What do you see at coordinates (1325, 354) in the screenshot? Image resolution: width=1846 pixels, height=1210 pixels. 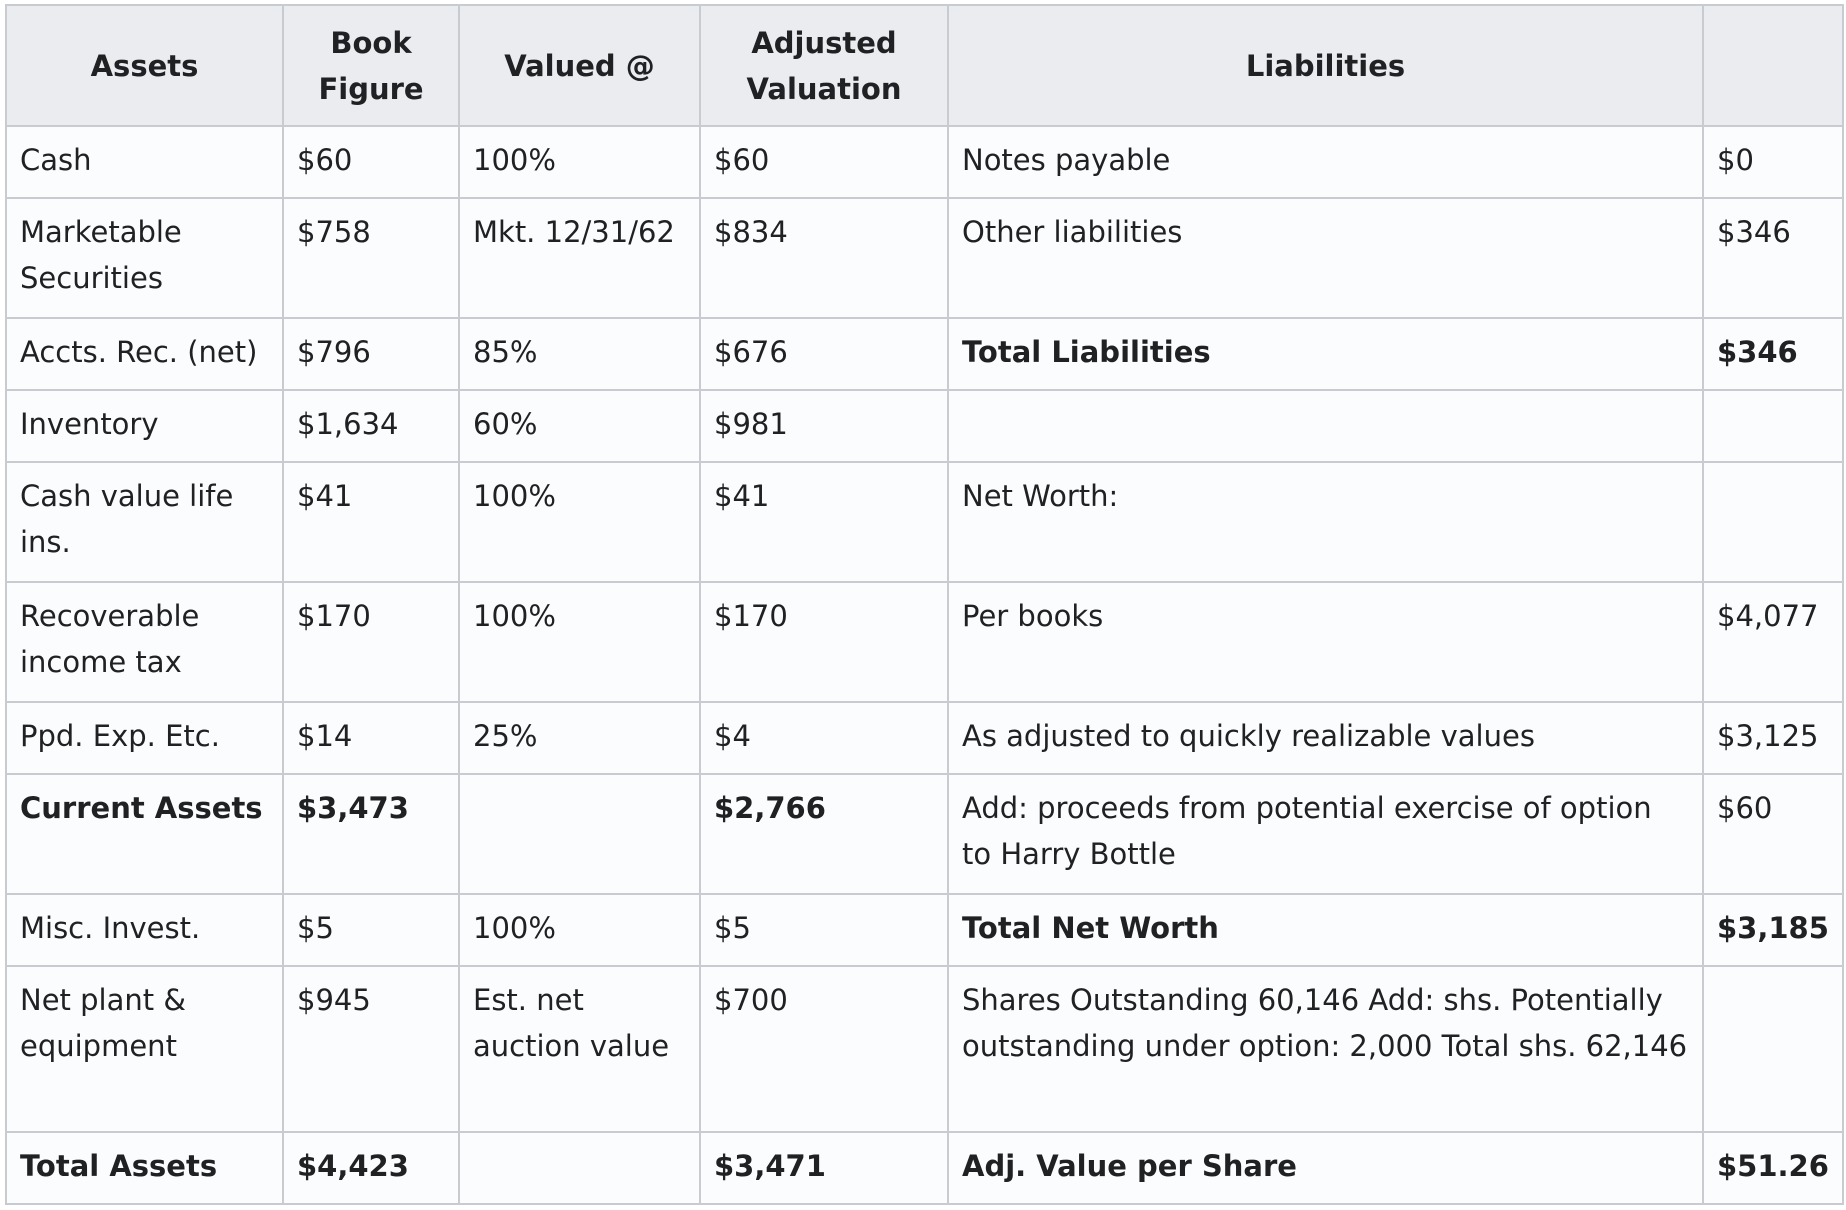 I see `total-liabilities-label: Total Liabilities` at bounding box center [1325, 354].